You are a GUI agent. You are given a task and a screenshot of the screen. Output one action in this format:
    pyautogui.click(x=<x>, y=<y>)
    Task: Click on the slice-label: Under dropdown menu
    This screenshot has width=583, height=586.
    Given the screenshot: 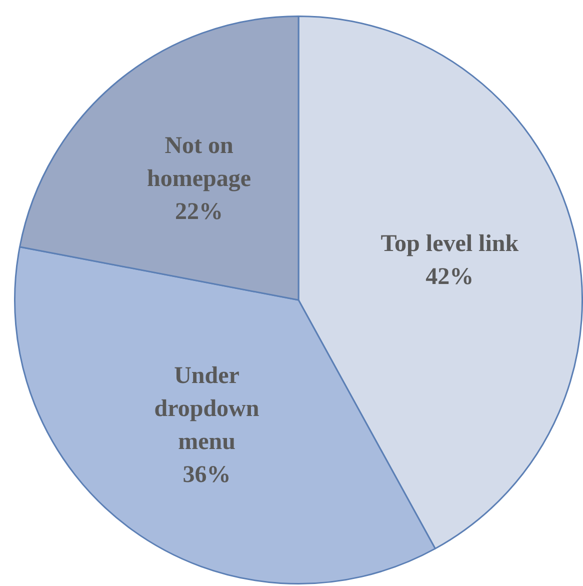 What is the action you would take?
    pyautogui.click(x=207, y=408)
    